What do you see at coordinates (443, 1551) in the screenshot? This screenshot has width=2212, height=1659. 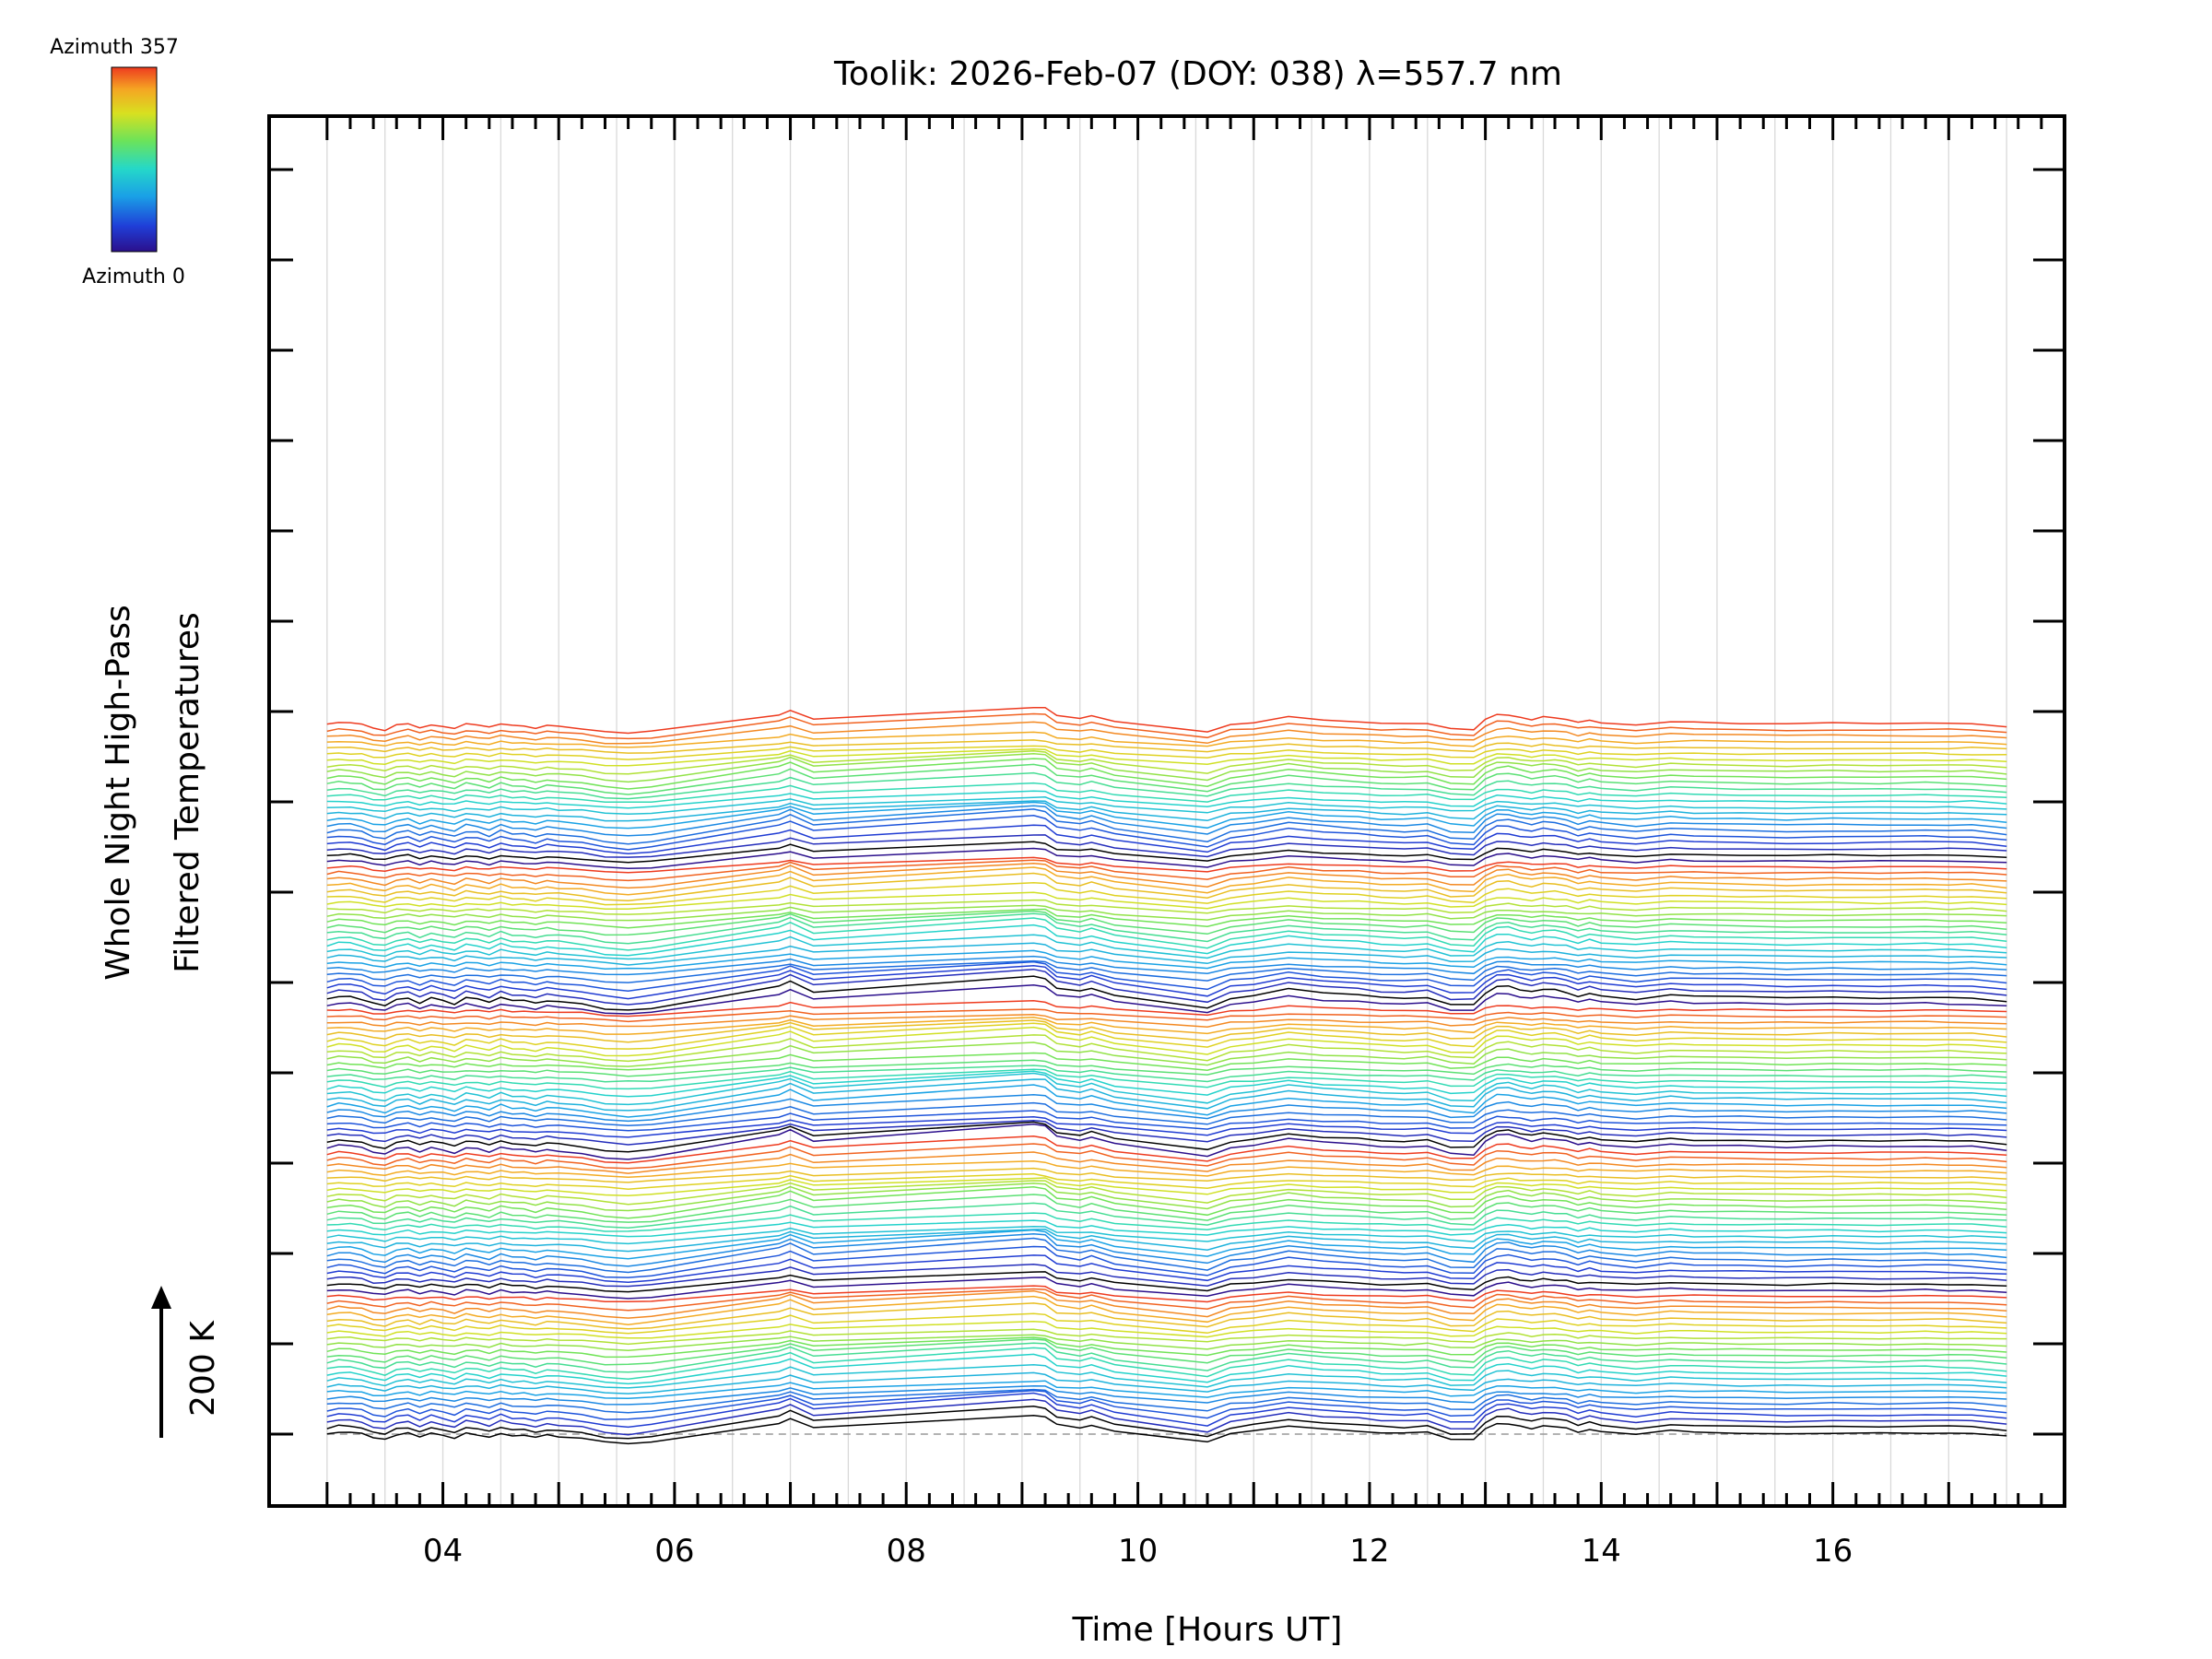 I see `x-tick-label: 04` at bounding box center [443, 1551].